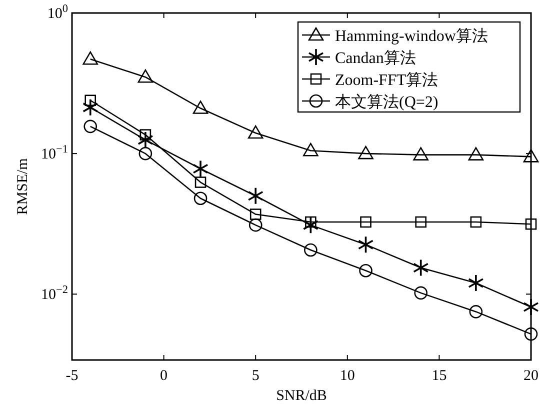 The image size is (549, 406). I want to click on x-tick-label: 10, so click(347, 376).